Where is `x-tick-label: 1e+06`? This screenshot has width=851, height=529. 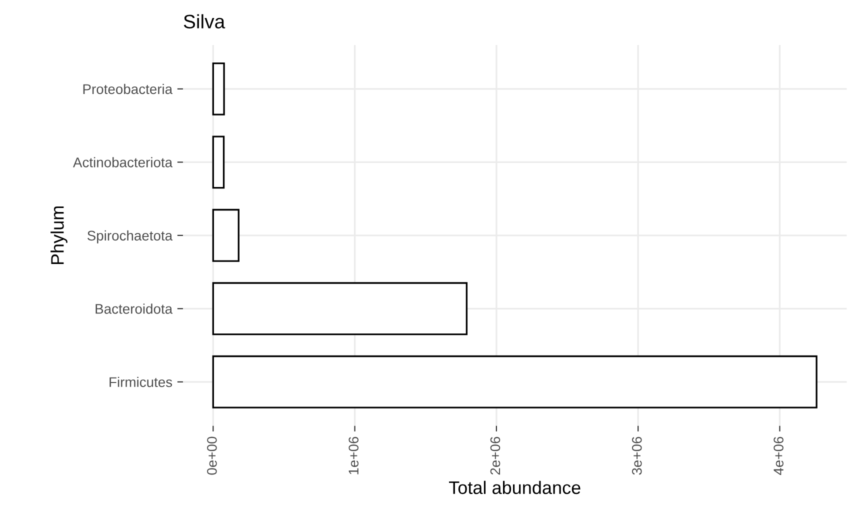 x-tick-label: 1e+06 is located at coordinates (353, 455).